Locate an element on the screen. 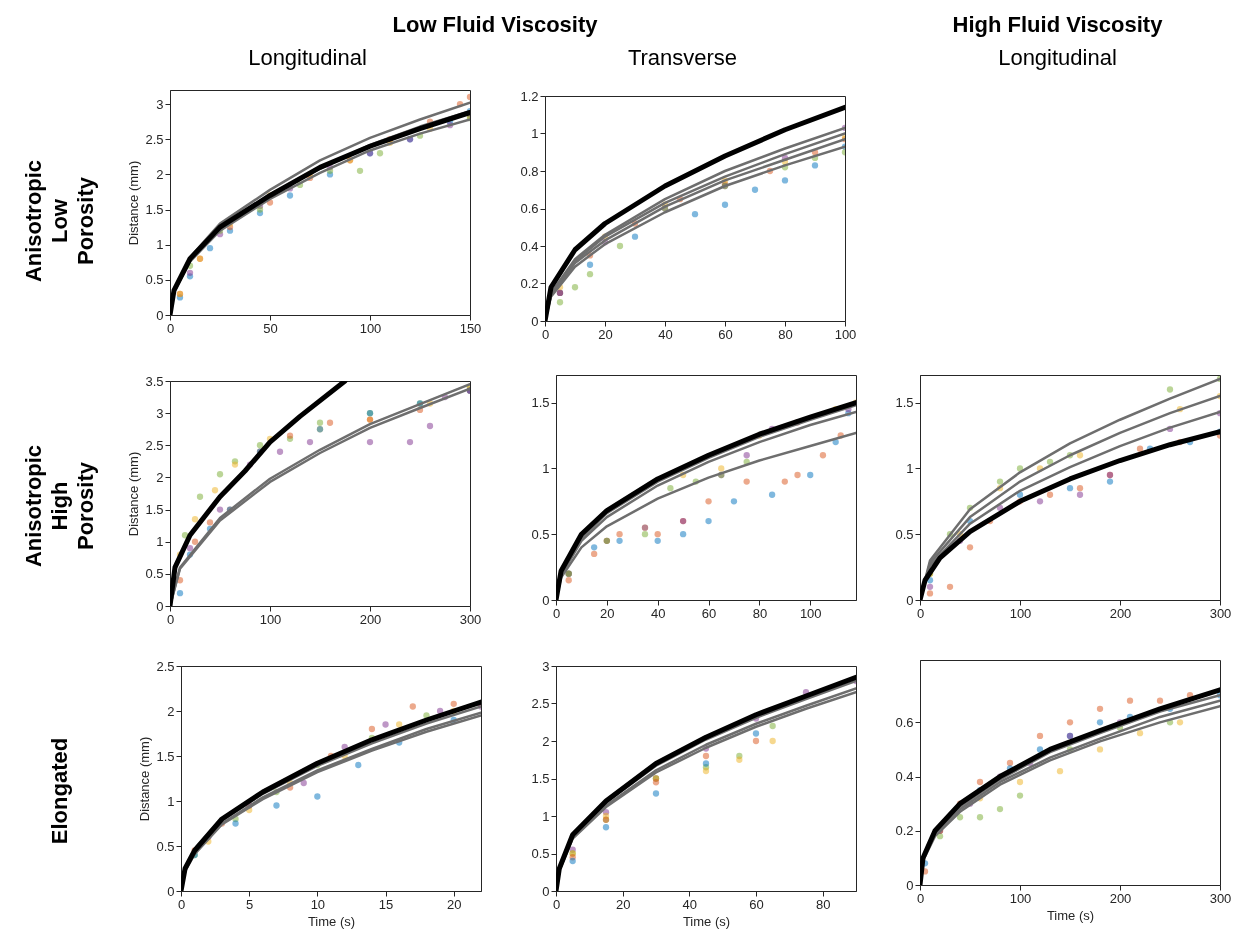 Image resolution: width=1245 pixels, height=947 pixels. x-tick-label: 15 is located at coordinates (386, 904).